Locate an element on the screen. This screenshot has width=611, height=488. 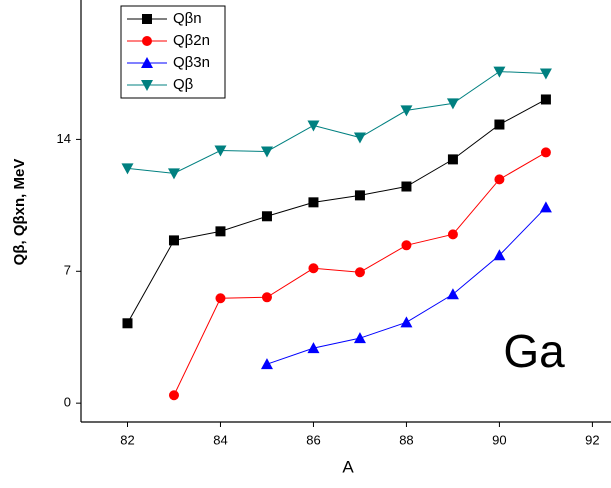
legend-label: Qβ3n is located at coordinates (191, 62).